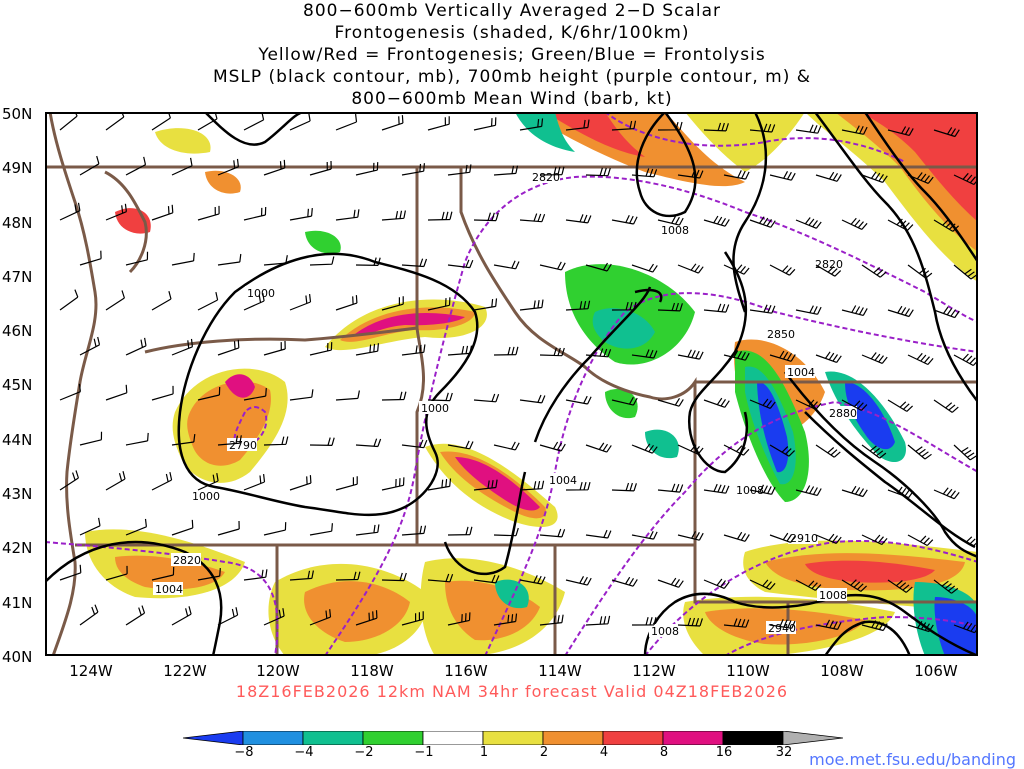 The width and height of the screenshot is (1024, 769). What do you see at coordinates (304, 752) in the screenshot?
I see `colorbar-label: −4` at bounding box center [304, 752].